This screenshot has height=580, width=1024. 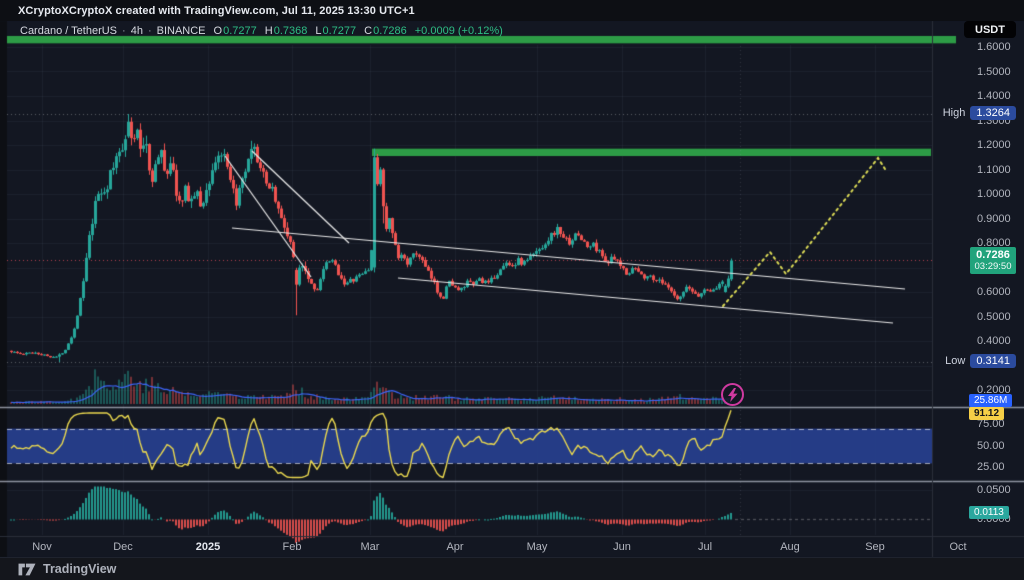 What do you see at coordinates (455, 547) in the screenshot?
I see `time-axis-label: Apr` at bounding box center [455, 547].